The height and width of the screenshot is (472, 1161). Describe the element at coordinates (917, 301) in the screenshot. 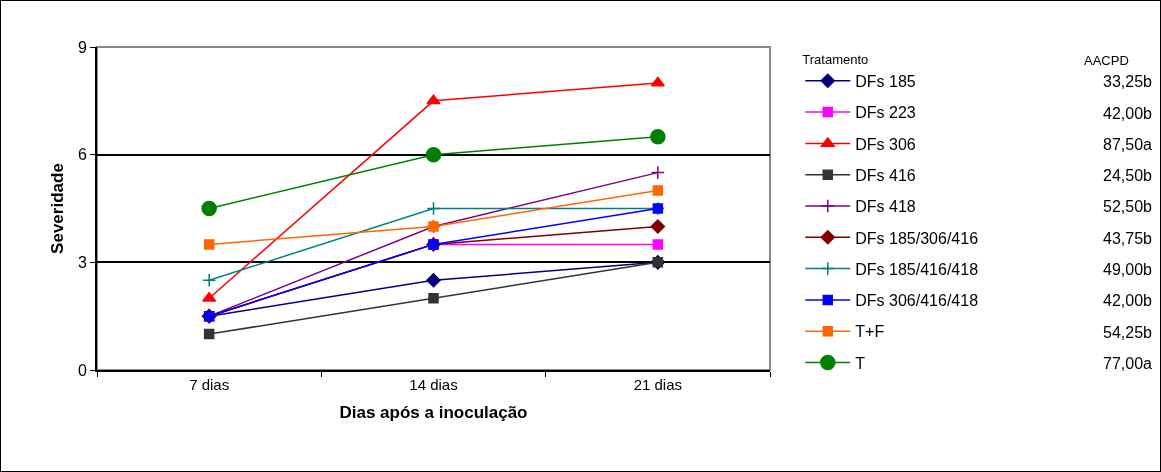

I see `legend-label: DFs 306/416/418` at that location.